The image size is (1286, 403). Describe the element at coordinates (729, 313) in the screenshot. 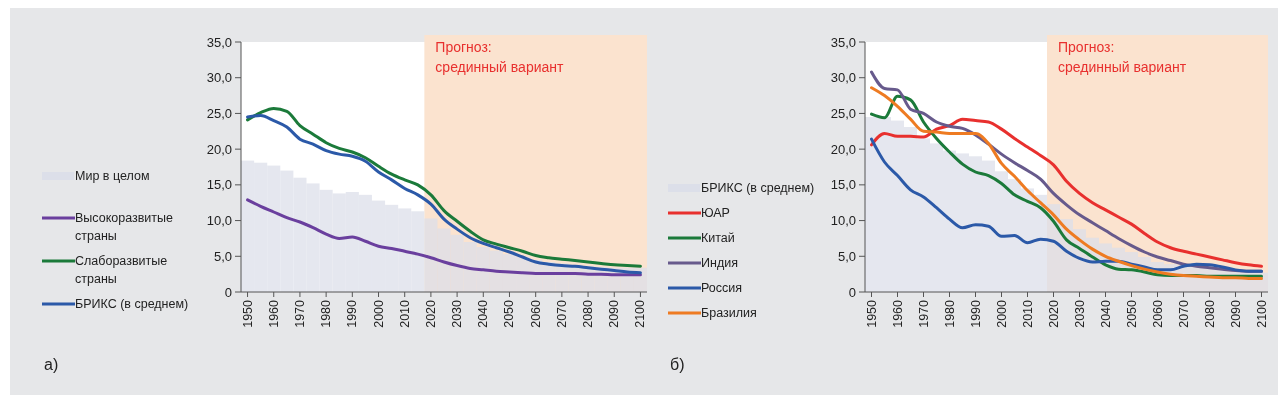

I see `legend-label: Бразилия` at that location.